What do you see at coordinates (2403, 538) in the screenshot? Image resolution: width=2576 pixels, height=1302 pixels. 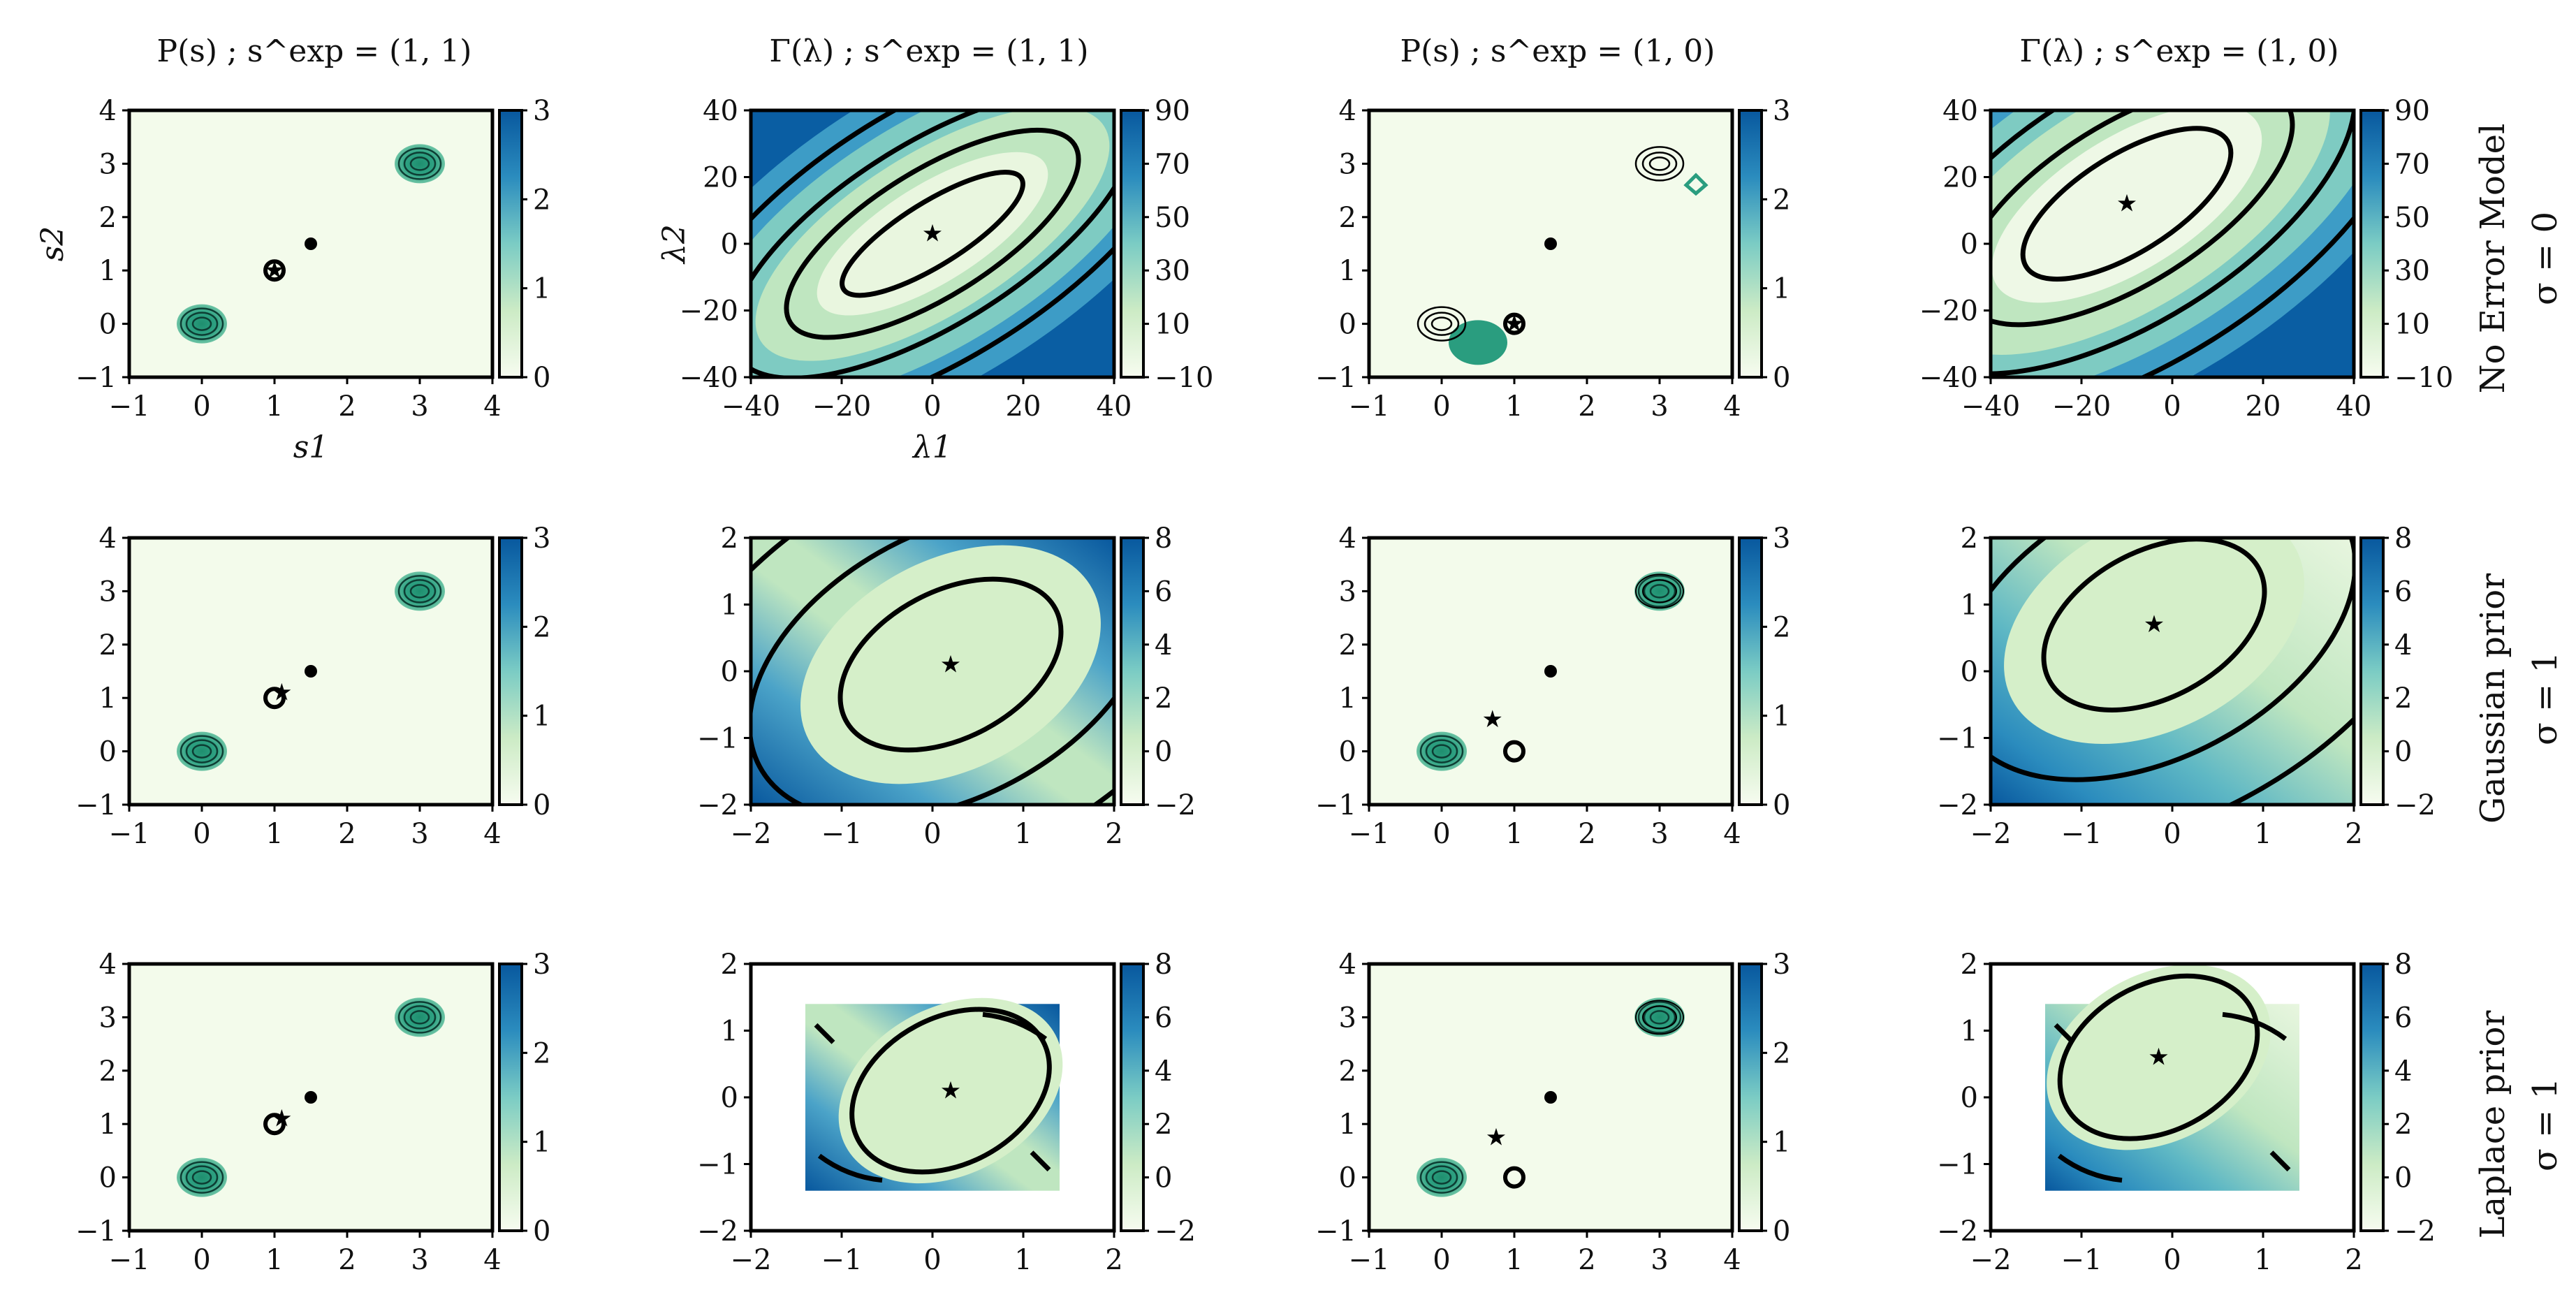 I see `colorbar-tick-label: 8` at bounding box center [2403, 538].